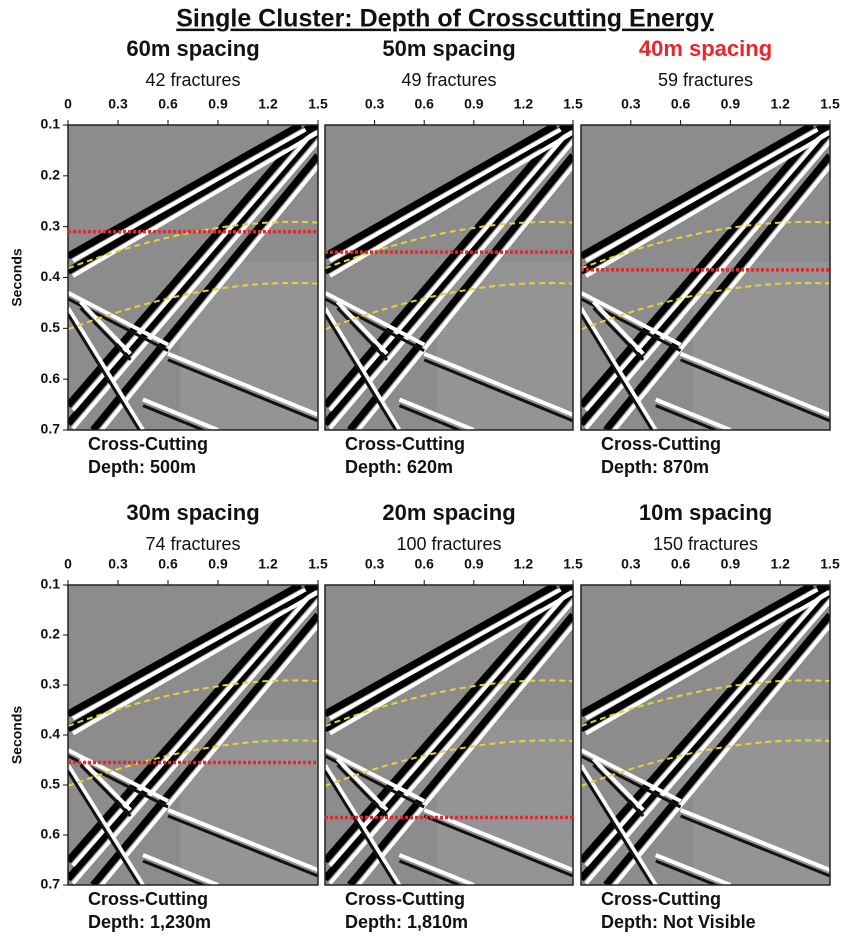  What do you see at coordinates (192, 544) in the screenshot?
I see `panel-subtitle: 74 fractures` at bounding box center [192, 544].